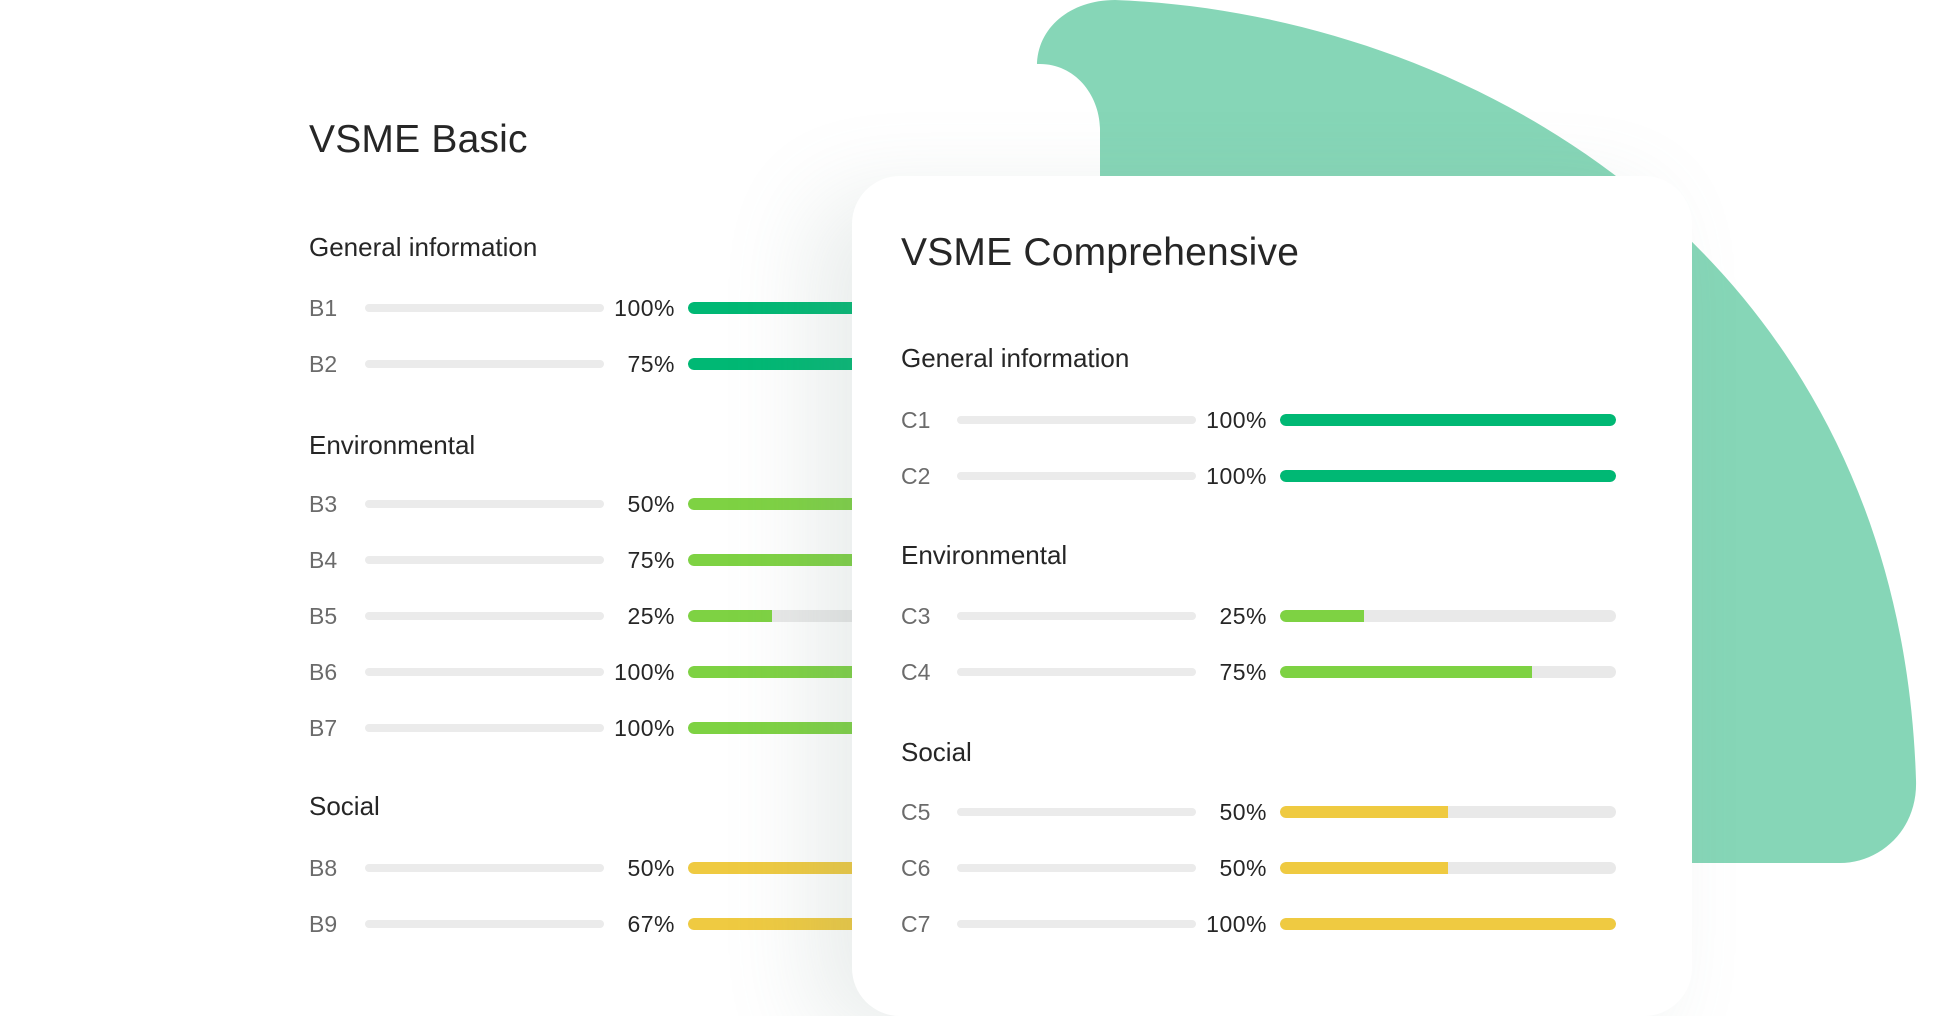 Image resolution: width=1936 pixels, height=1016 pixels. I want to click on row-code: B7, so click(323, 728).